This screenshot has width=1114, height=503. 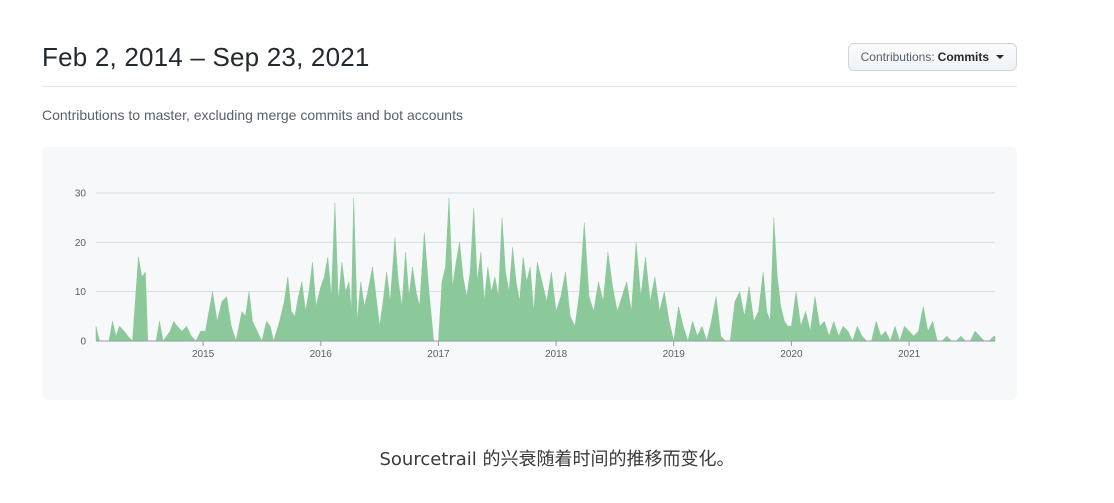 I want to click on date-range-title: Feb 2, 2014 – Sep 23, 2021, so click(x=206, y=57).